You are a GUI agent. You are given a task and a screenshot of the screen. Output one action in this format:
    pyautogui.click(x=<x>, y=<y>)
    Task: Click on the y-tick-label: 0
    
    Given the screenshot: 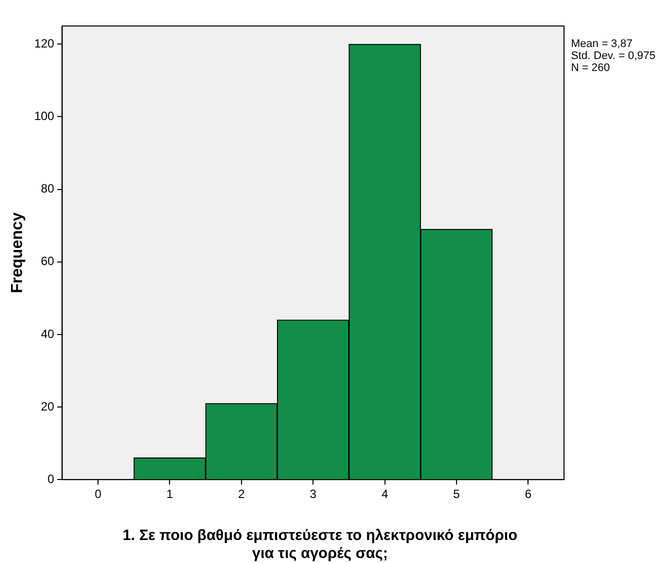 What is the action you would take?
    pyautogui.click(x=51, y=479)
    